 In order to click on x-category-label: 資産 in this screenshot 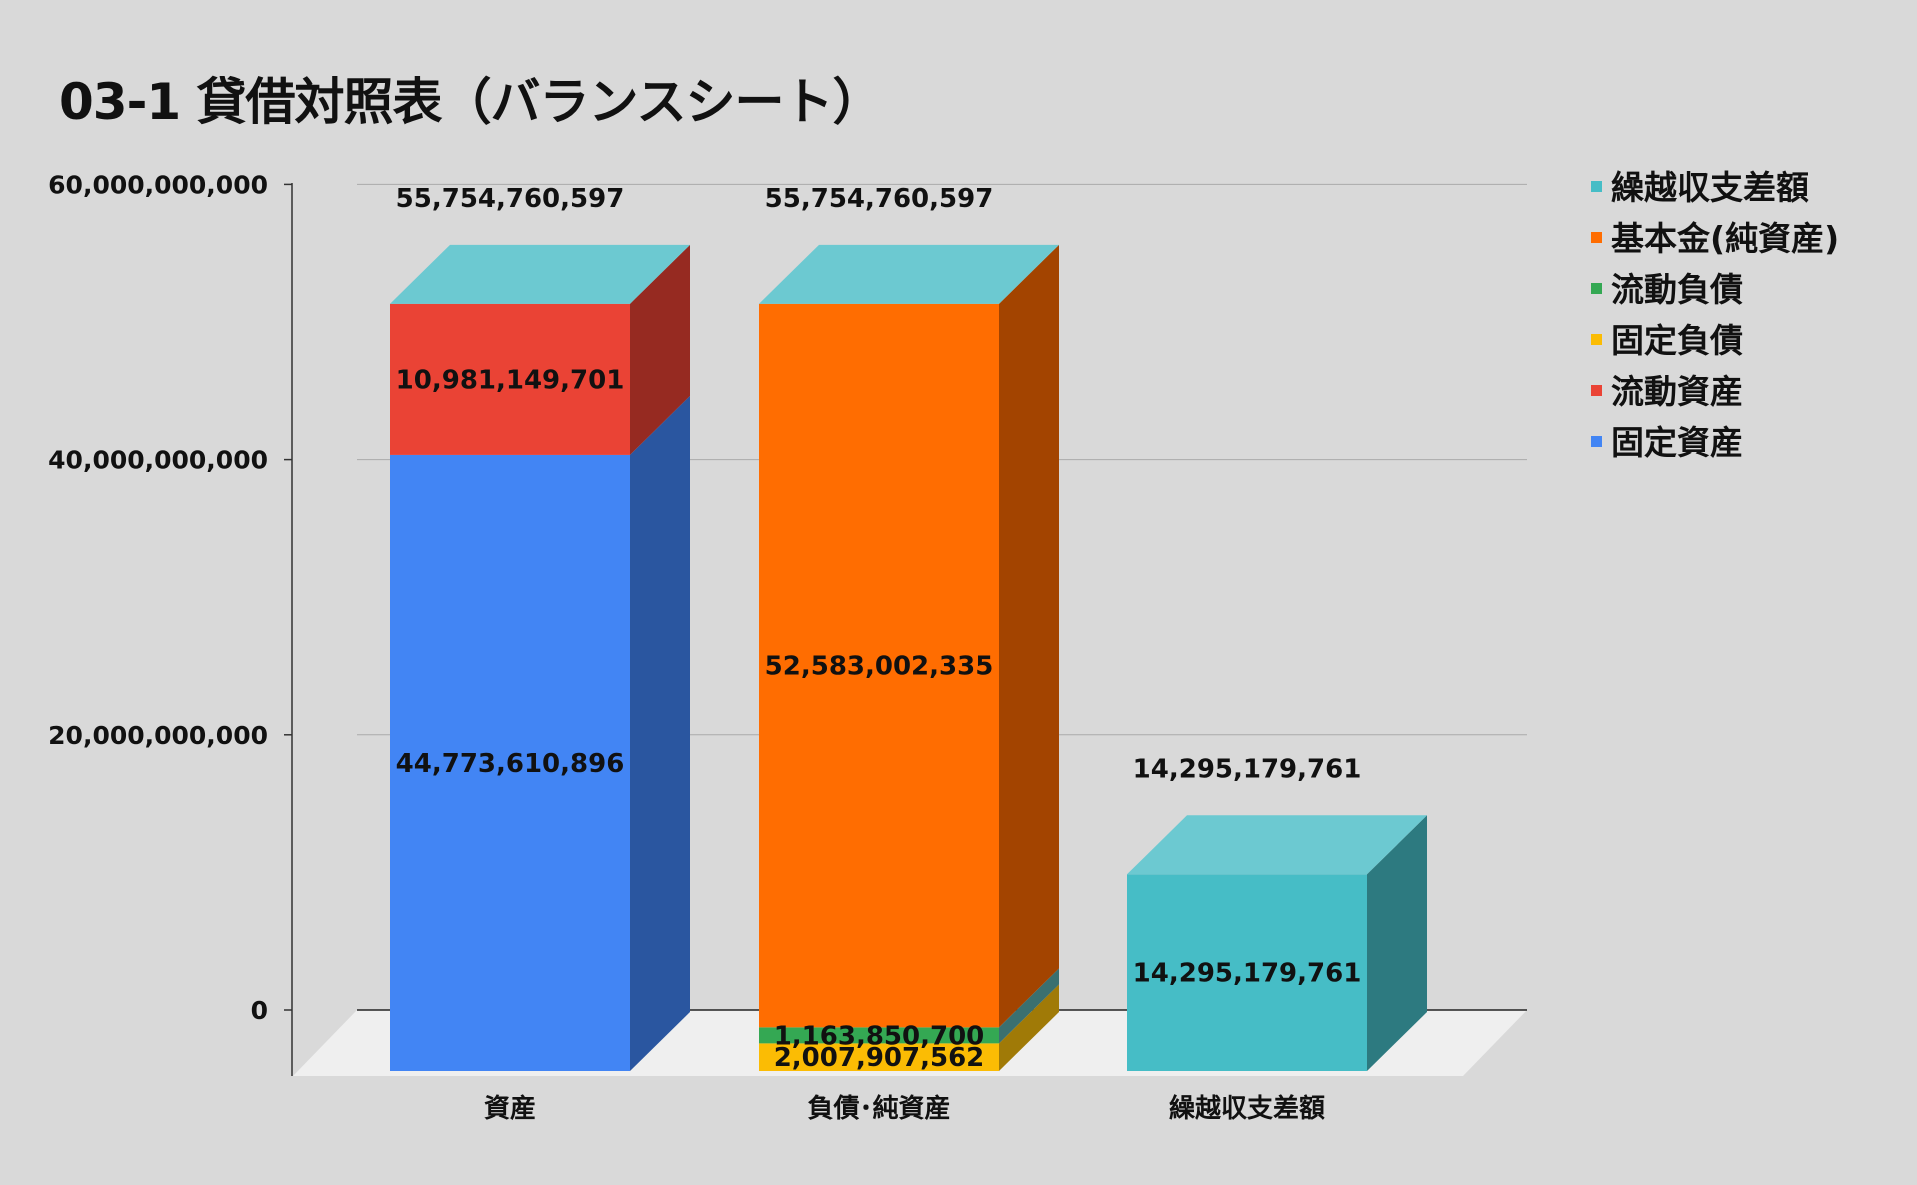, I will do `click(510, 1108)`.